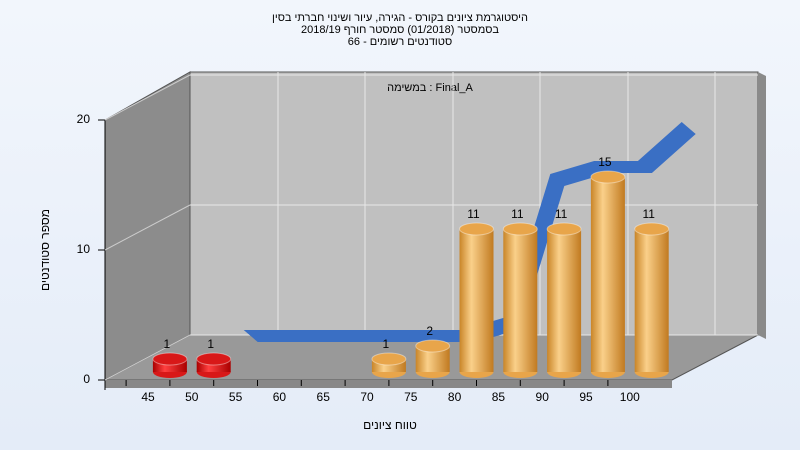 The image size is (800, 450). What do you see at coordinates (192, 397) in the screenshot?
I see `x-tick-label: 50` at bounding box center [192, 397].